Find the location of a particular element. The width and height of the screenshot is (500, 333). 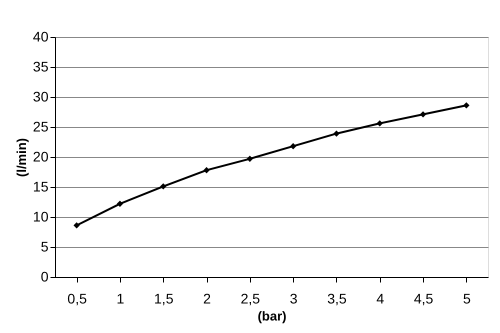

y-tick-label: 15 is located at coordinates (40, 186).